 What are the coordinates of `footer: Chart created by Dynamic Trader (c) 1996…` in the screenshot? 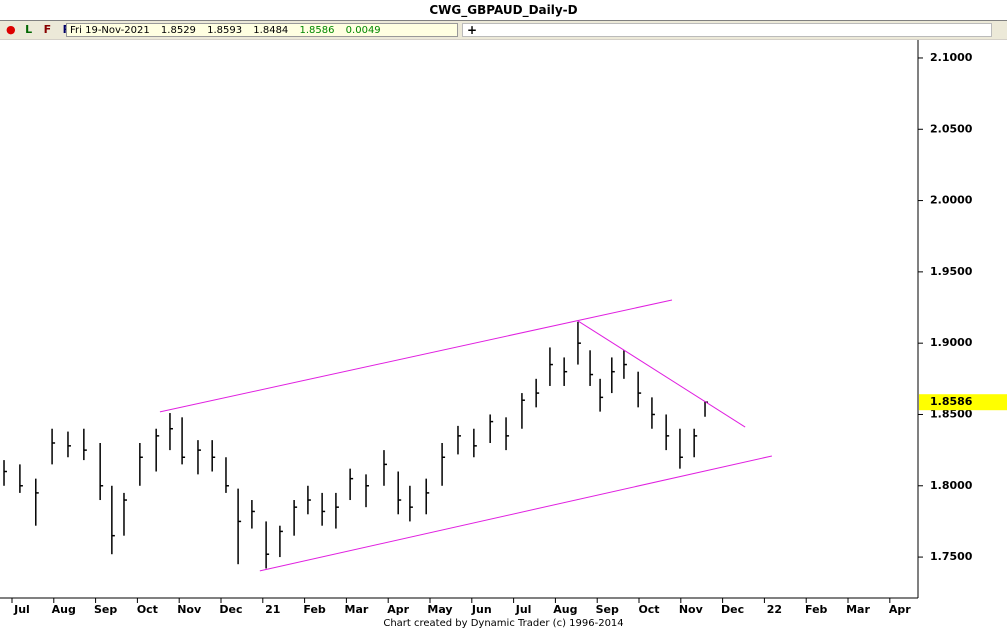 It's located at (503, 625).